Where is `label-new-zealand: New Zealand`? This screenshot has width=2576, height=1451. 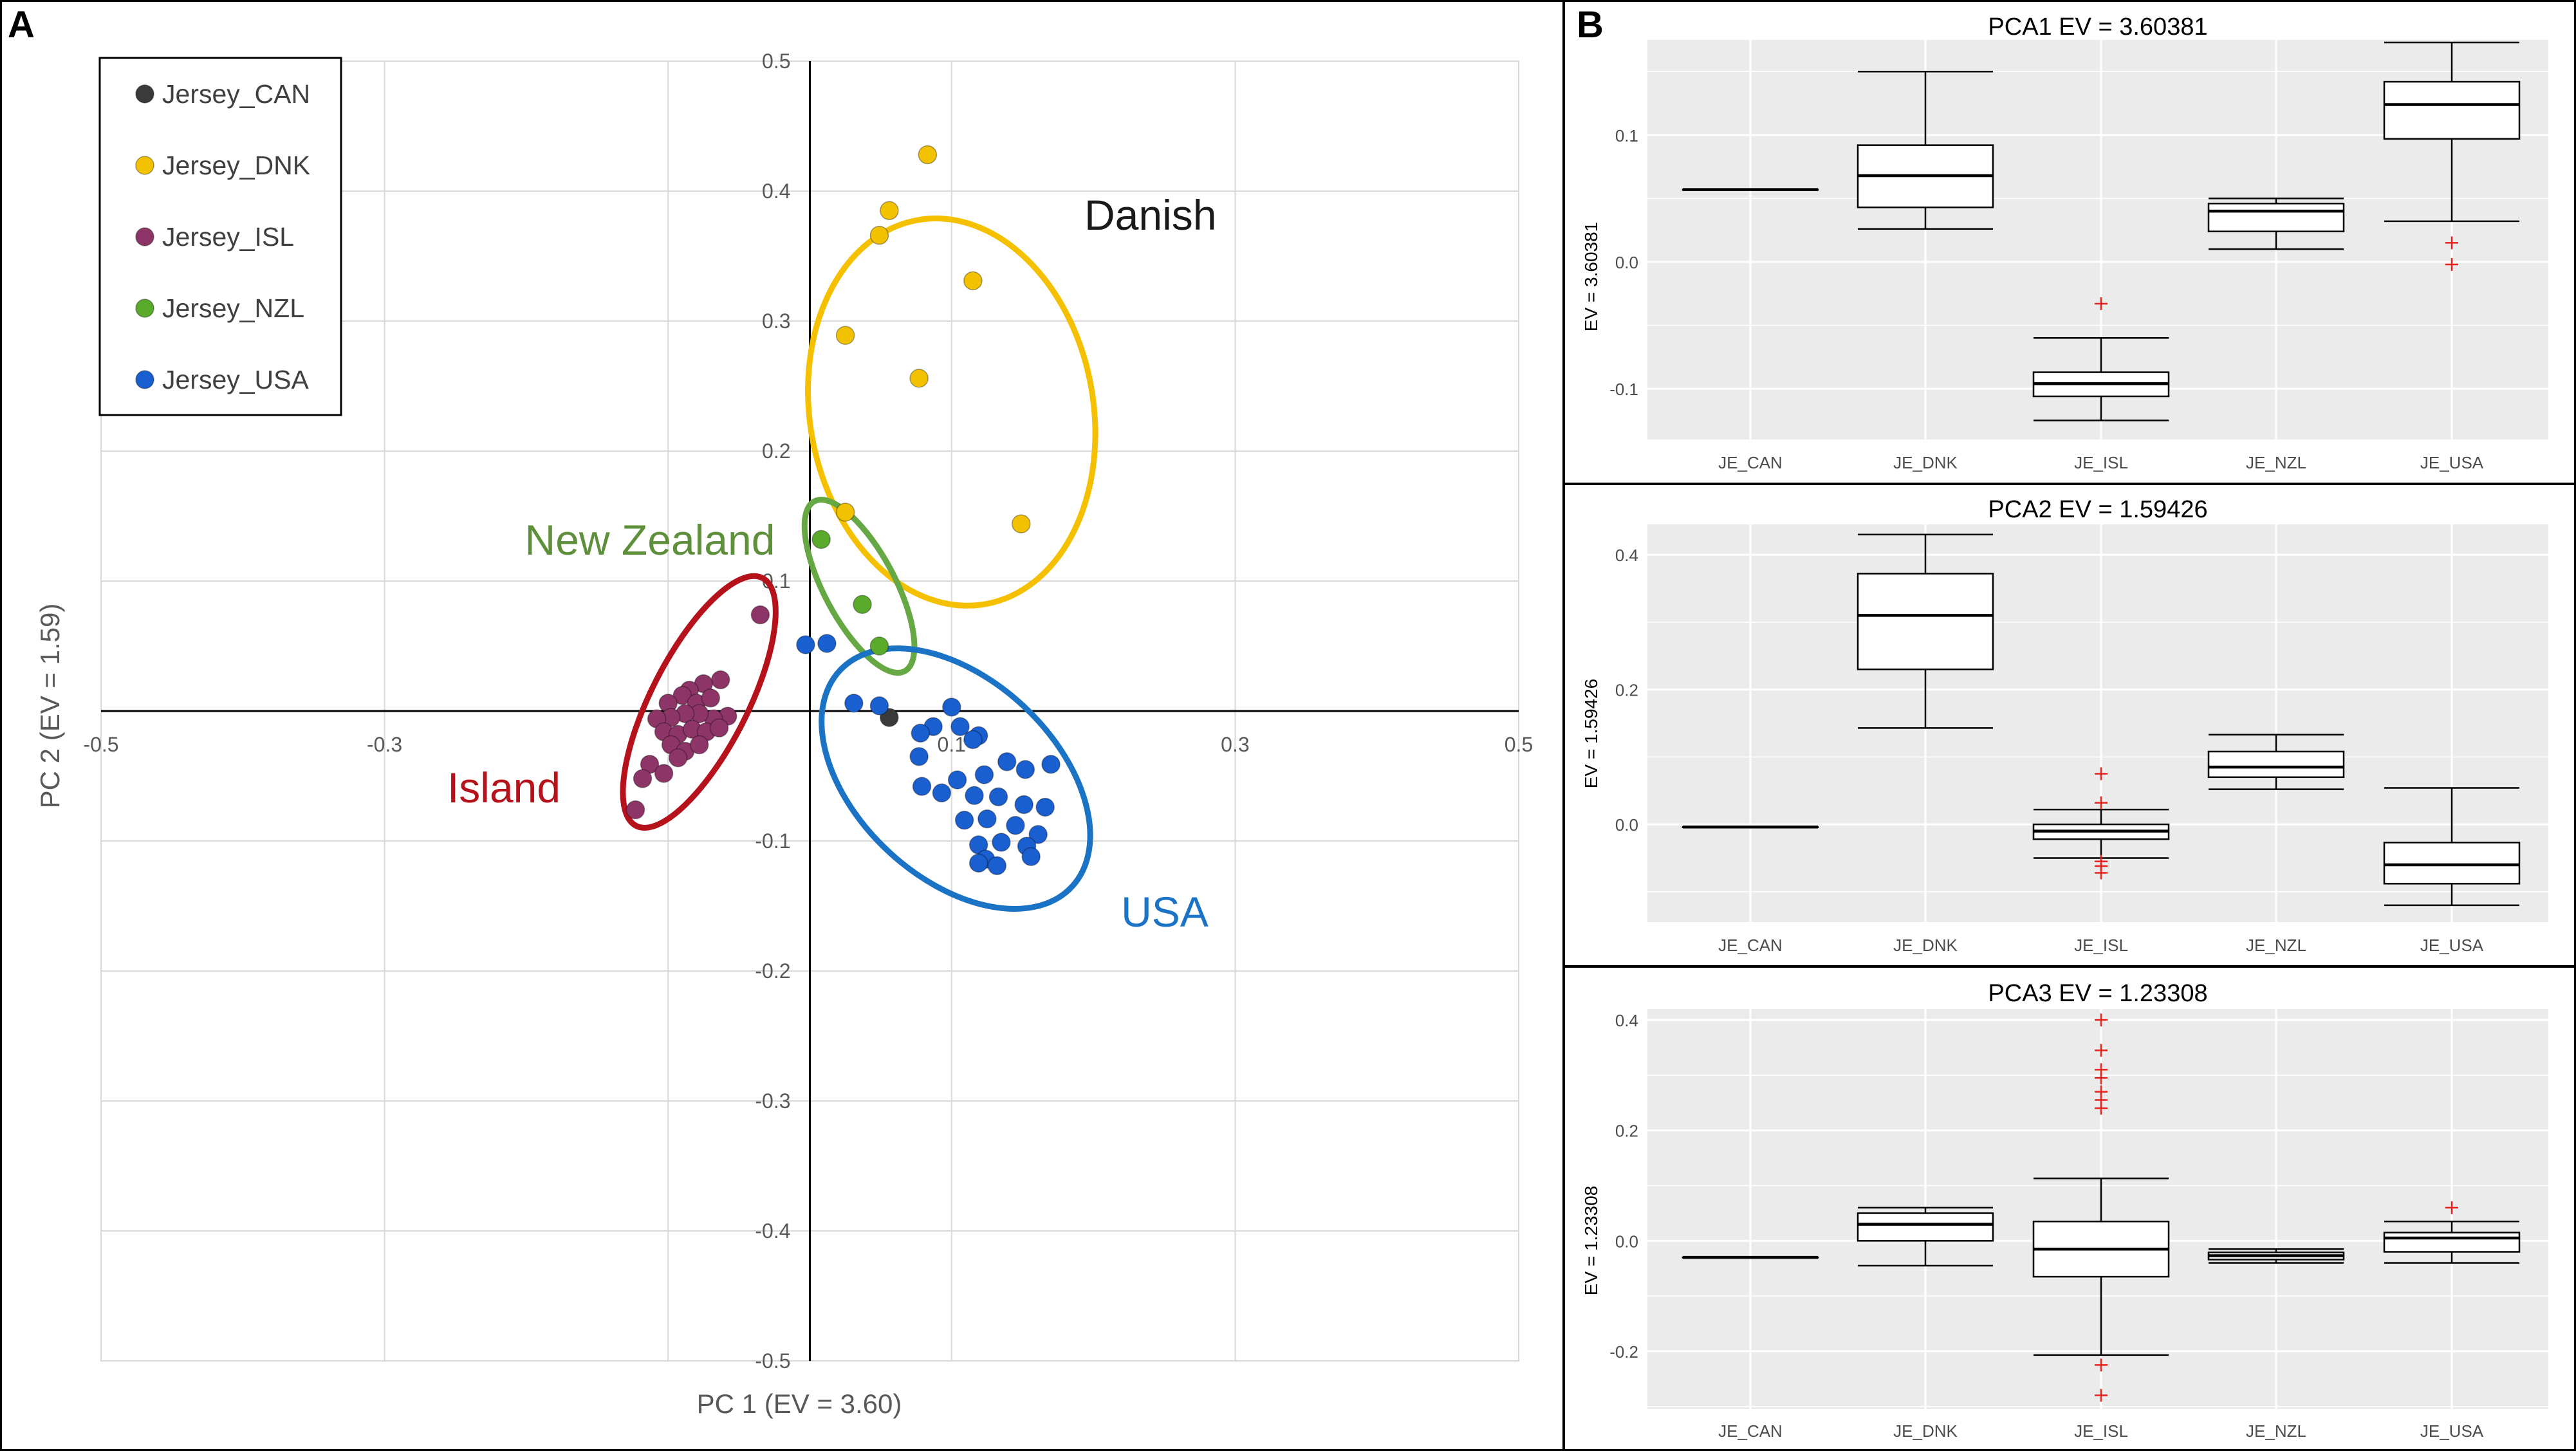
label-new-zealand: New Zealand is located at coordinates (650, 540).